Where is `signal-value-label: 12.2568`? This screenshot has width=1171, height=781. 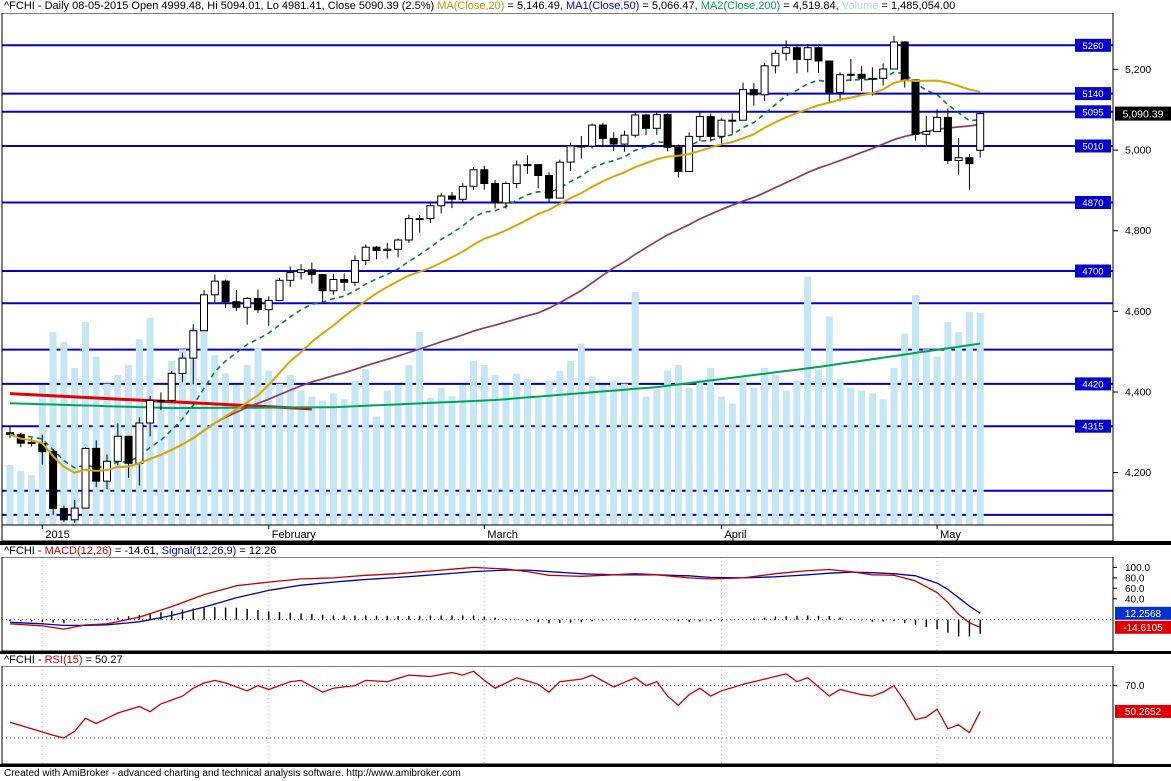
signal-value-label: 12.2568 is located at coordinates (1143, 614).